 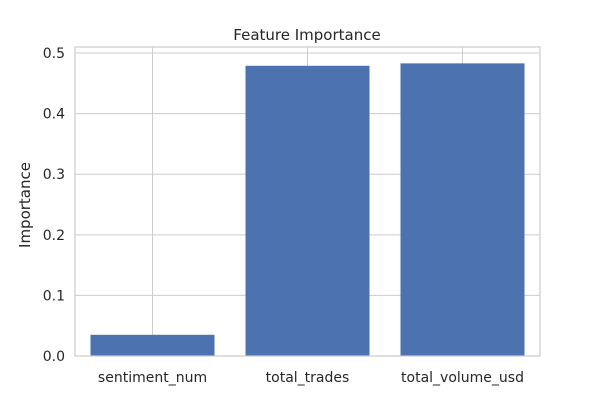 I want to click on y-tick-label: 0.4, so click(x=54, y=115).